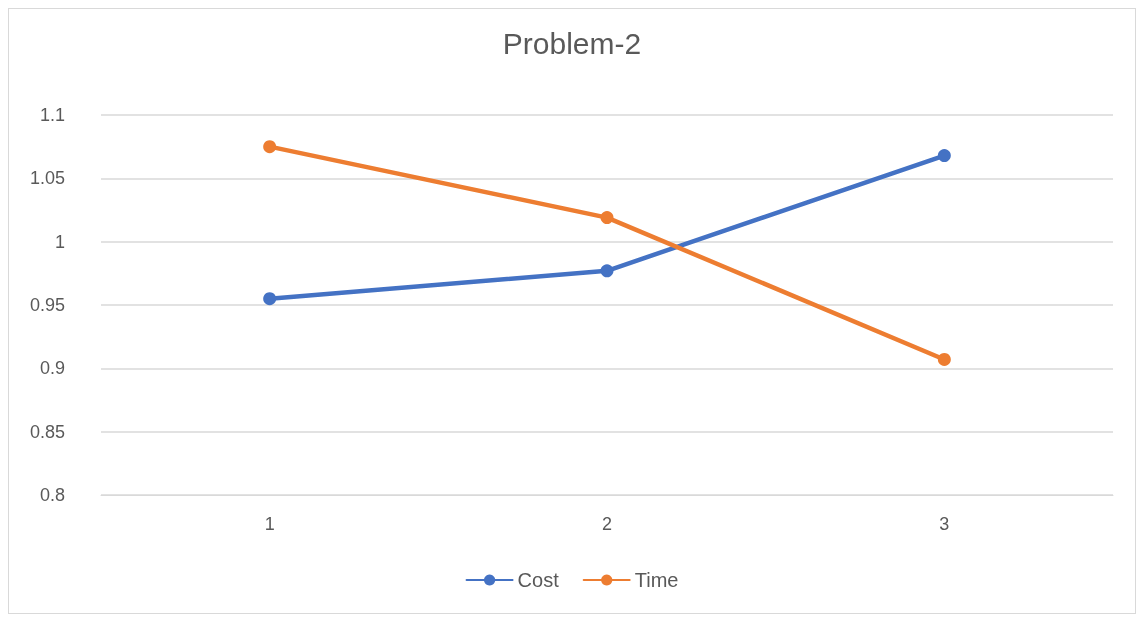 The image size is (1146, 624). I want to click on y-tick-label: 0.9, so click(52, 368).